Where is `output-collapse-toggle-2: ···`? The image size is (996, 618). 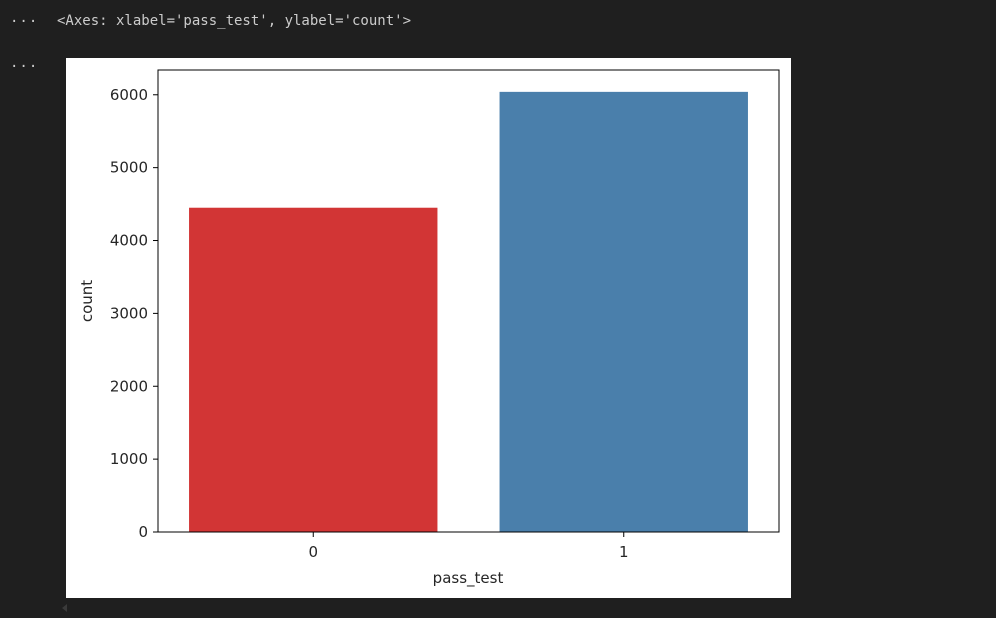
output-collapse-toggle-2: ··· is located at coordinates (24, 67).